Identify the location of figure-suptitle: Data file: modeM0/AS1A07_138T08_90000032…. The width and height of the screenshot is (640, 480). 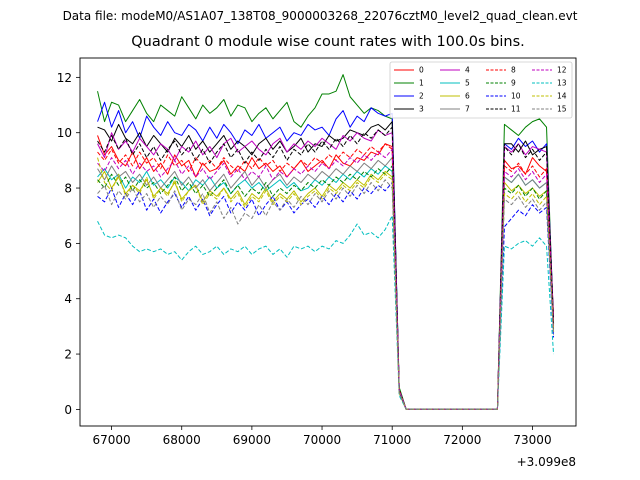
(320, 16).